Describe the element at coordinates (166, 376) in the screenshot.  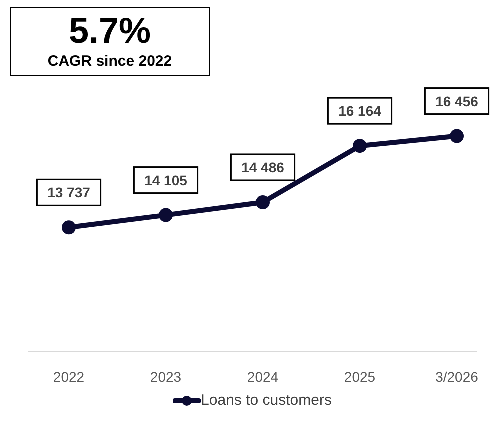
I see `x-tick-label: 2023` at that location.